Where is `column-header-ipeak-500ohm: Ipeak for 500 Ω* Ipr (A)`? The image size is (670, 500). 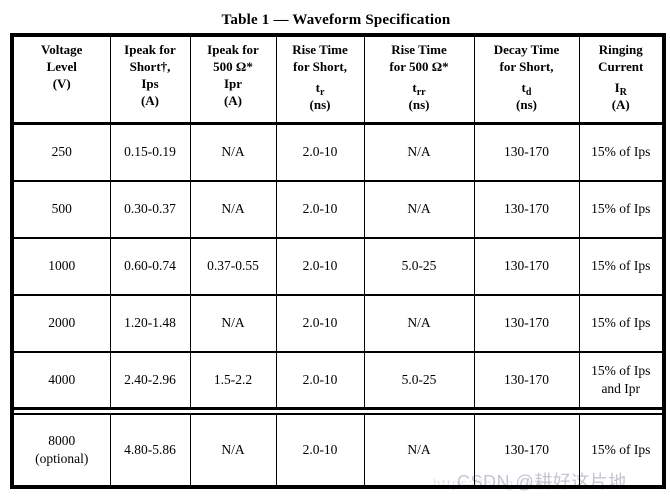 column-header-ipeak-500ohm: Ipeak for 500 Ω* Ipr (A) is located at coordinates (233, 80).